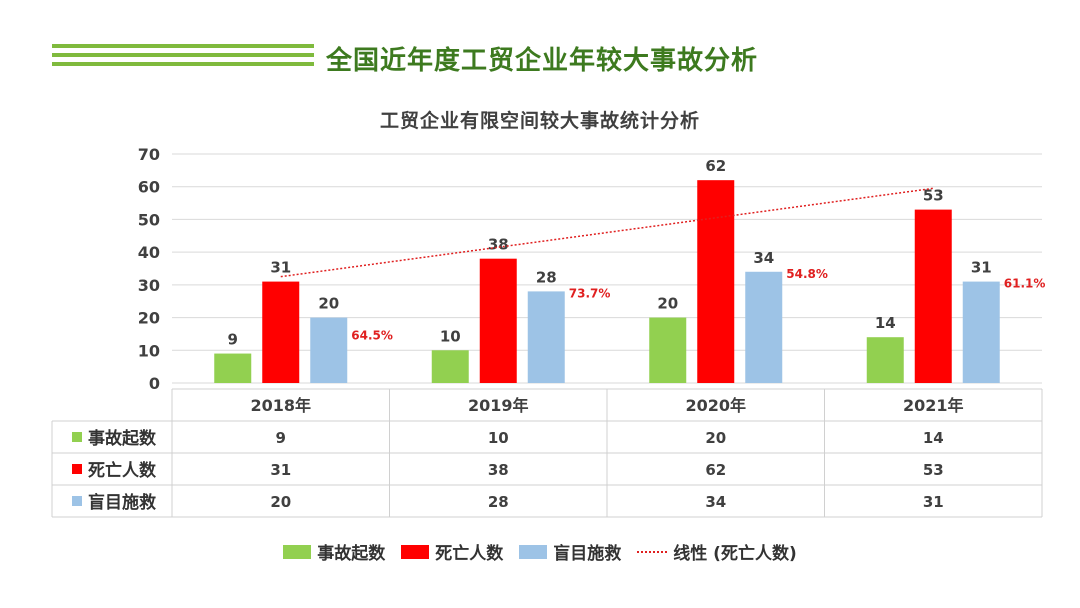 Image resolution: width=1080 pixels, height=608 pixels. I want to click on table-cell: 10, so click(498, 438).